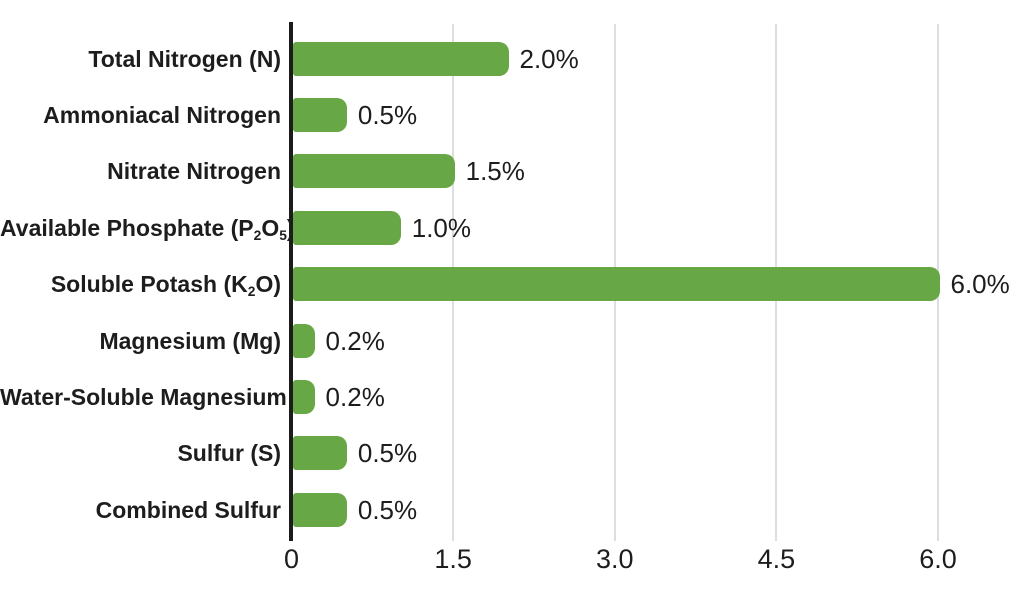 This screenshot has width=1024, height=601. I want to click on x-tick-label: 0, so click(291, 559).